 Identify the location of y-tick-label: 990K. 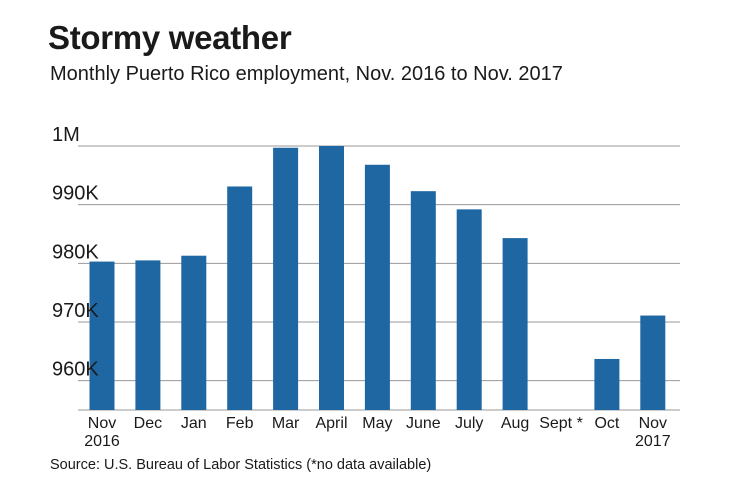
(75, 194).